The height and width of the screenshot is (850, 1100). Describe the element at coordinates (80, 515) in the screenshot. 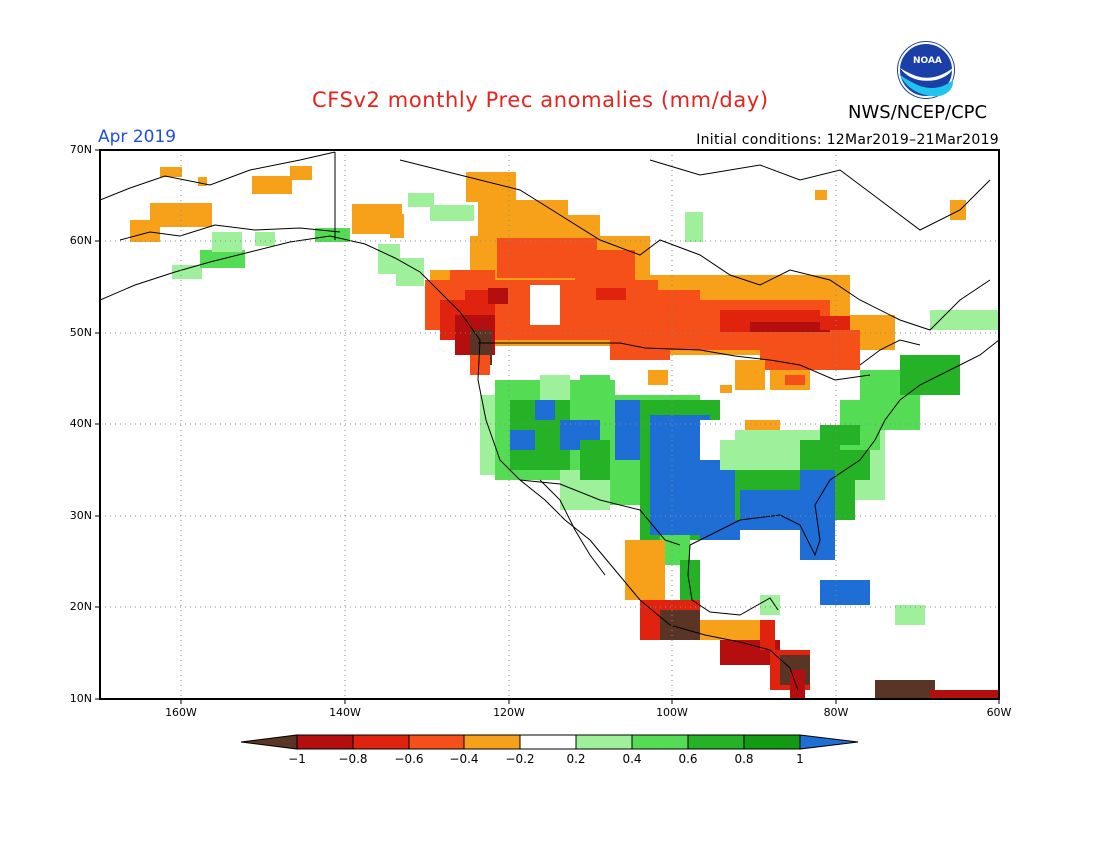

I see `lat-label: 30N` at that location.